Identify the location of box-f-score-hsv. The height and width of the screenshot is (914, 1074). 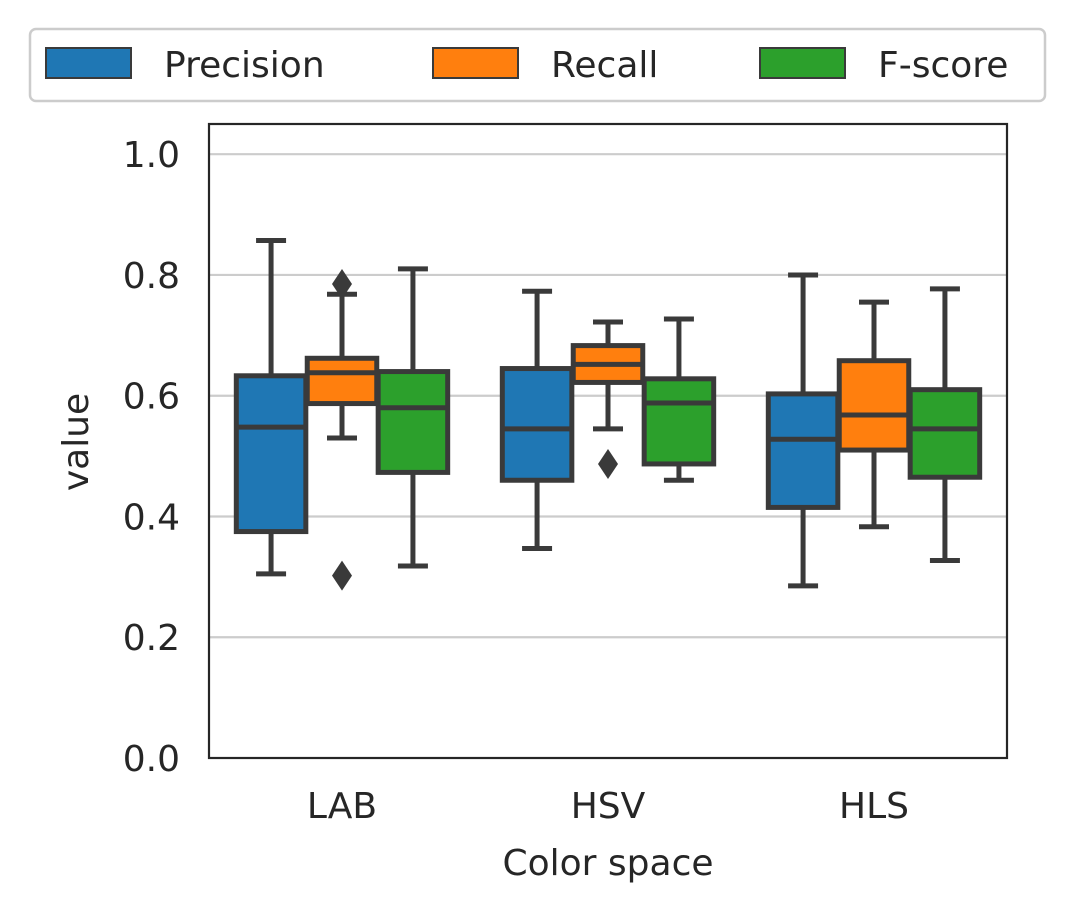
(679, 399).